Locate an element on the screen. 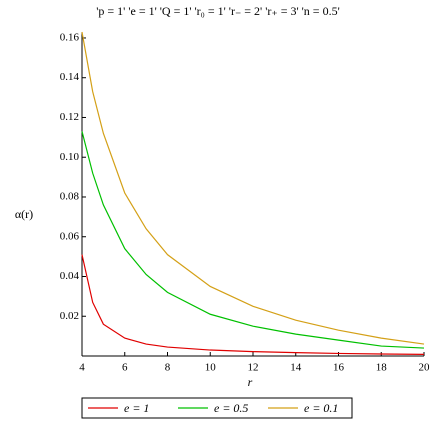  legend-label: e = 0.5 is located at coordinates (231, 408).